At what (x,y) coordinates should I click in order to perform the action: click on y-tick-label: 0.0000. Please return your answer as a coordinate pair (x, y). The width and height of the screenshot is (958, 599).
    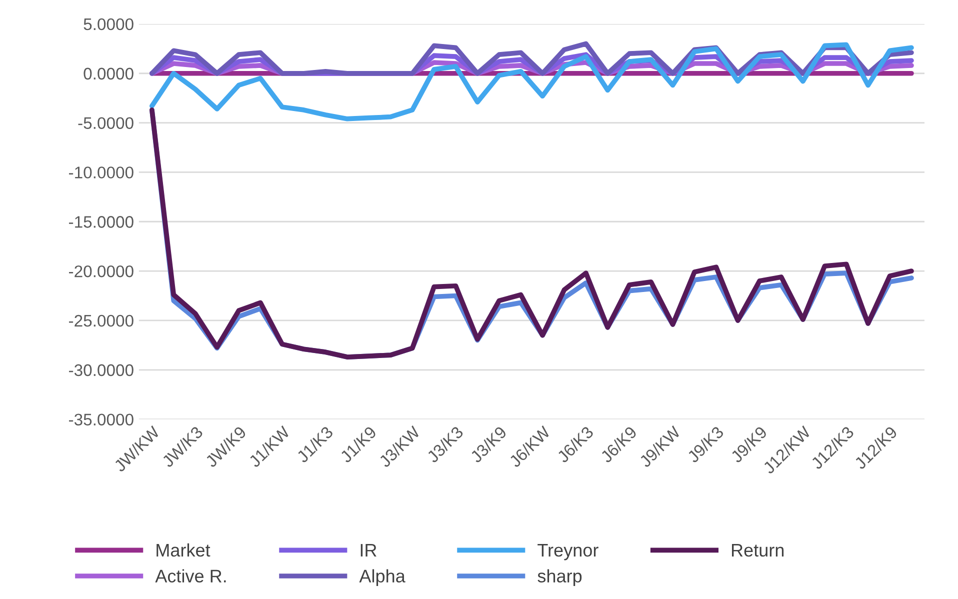
    Looking at the image, I should click on (109, 74).